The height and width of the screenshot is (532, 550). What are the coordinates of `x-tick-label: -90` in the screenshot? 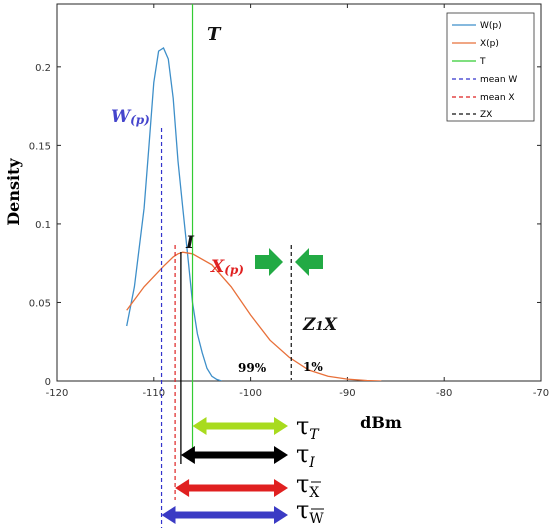 It's located at (347, 393).